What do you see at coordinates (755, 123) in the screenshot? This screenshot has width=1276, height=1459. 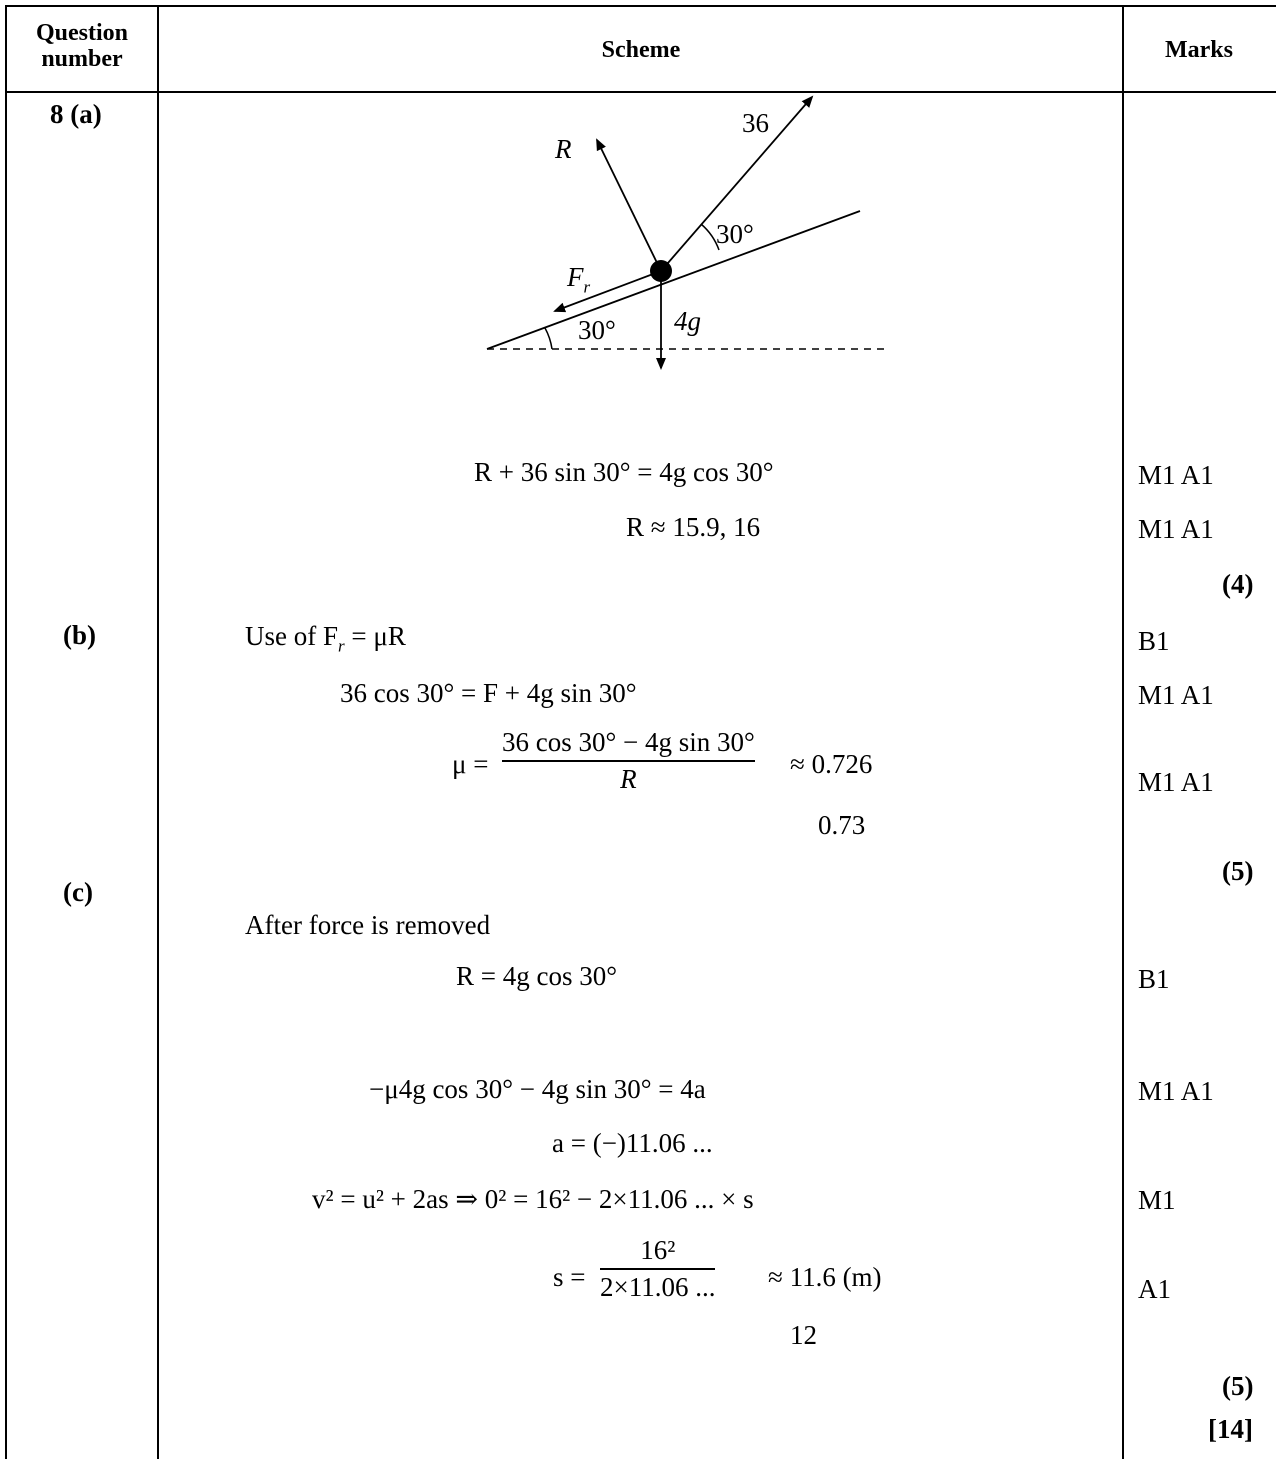 I see `label-36: 36` at bounding box center [755, 123].